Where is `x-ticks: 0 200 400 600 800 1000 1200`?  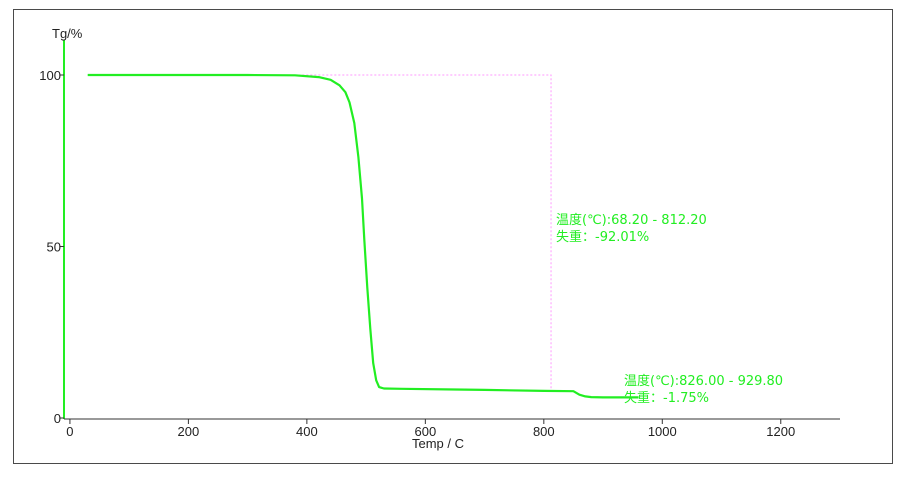 x-ticks: 0 200 400 600 800 1000 1200 is located at coordinates (430, 429).